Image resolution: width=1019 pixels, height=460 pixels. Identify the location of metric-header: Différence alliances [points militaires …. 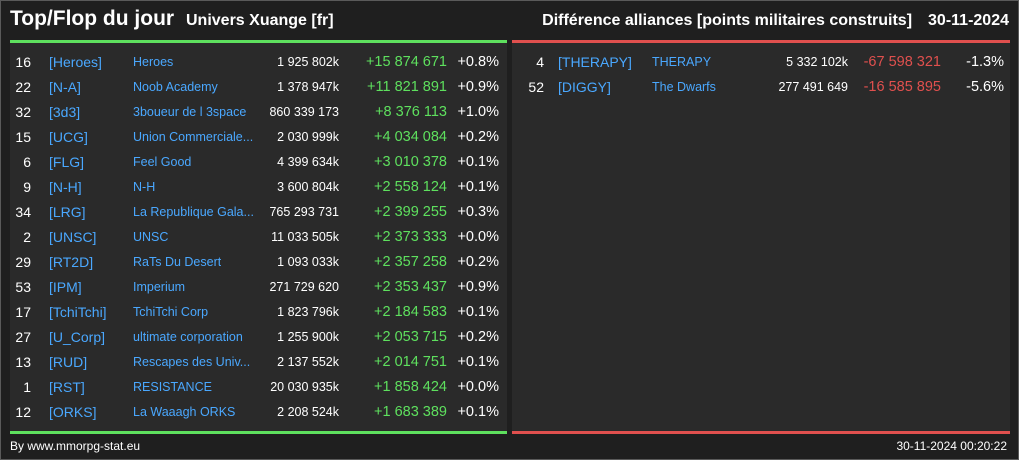
(775, 21).